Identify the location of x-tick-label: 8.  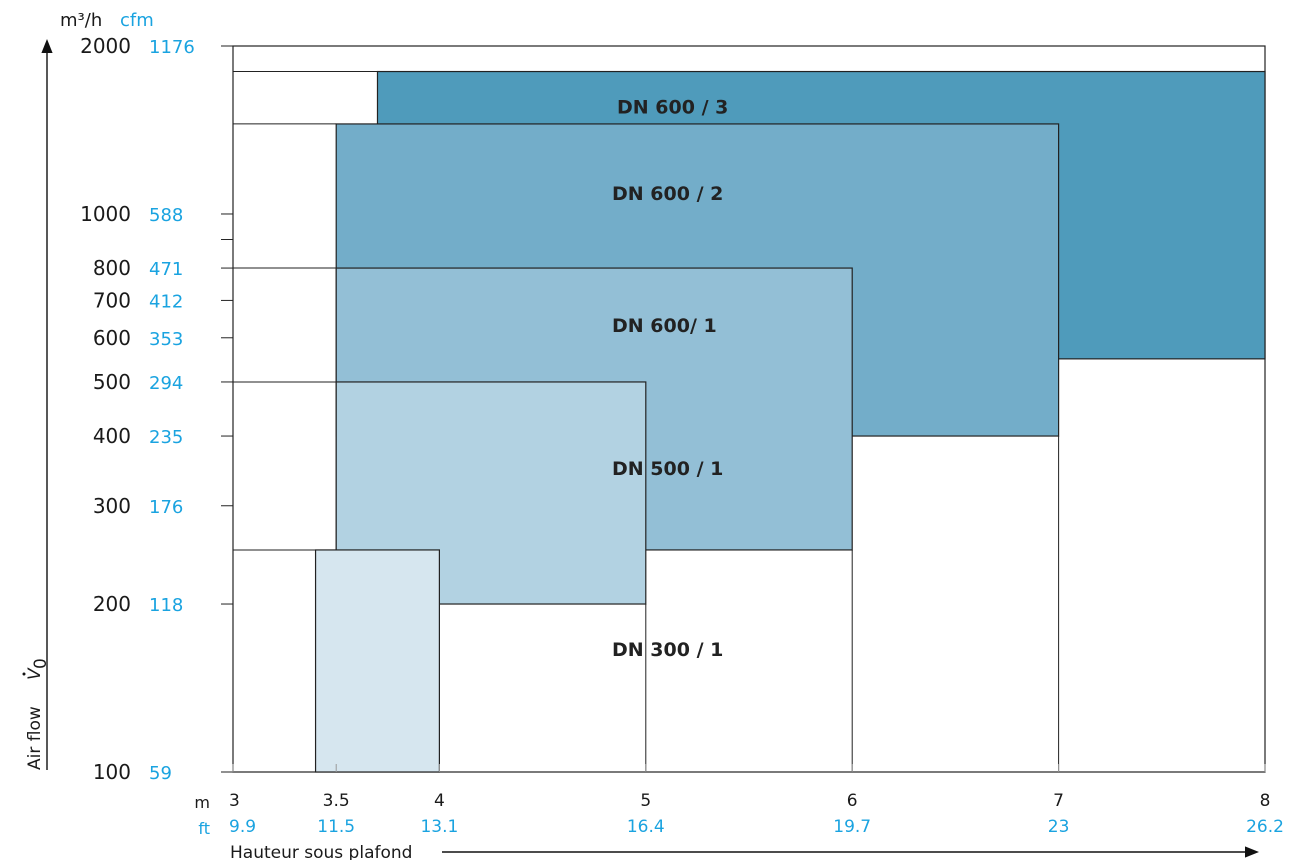
(1265, 801).